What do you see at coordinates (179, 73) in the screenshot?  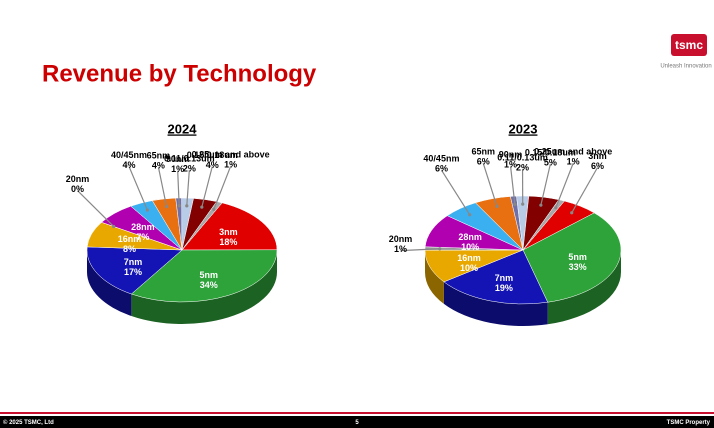 I see `slide-title: Revenue by Technology` at bounding box center [179, 73].